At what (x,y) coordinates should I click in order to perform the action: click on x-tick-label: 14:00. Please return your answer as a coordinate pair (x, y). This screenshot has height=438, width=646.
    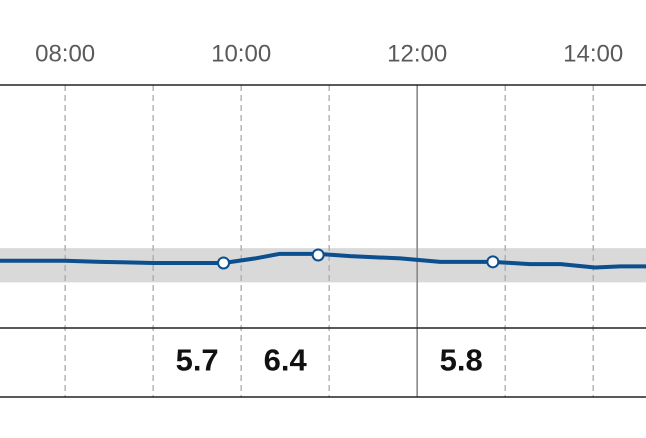
    Looking at the image, I should click on (593, 53).